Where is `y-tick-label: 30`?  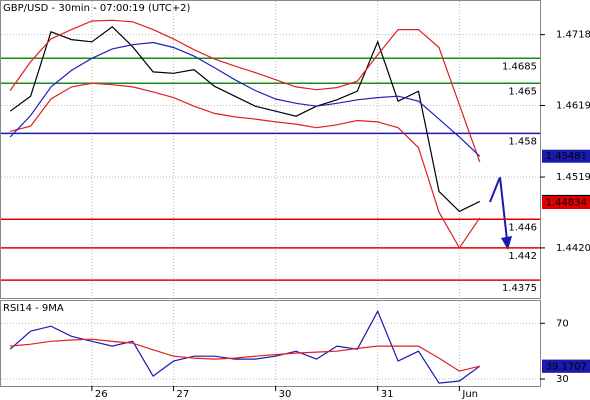
y-tick-label: 30 is located at coordinates (562, 379).